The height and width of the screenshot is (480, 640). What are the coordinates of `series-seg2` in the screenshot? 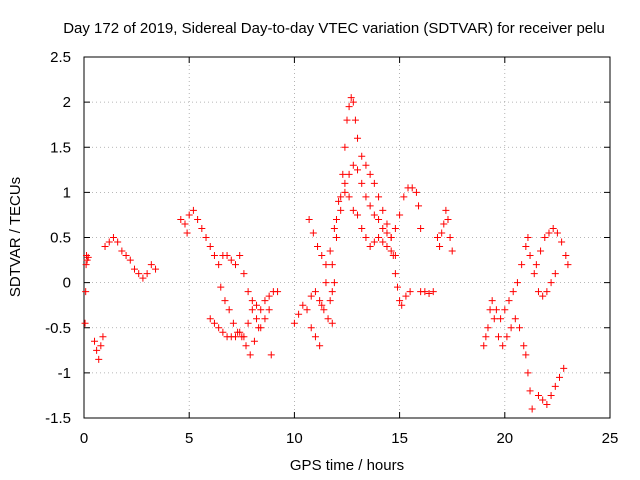 It's located at (99, 348).